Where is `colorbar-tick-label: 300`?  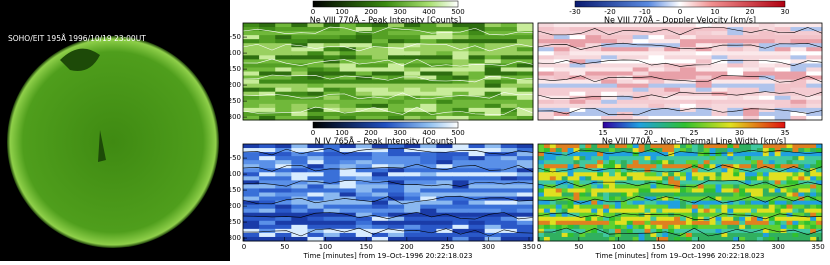
colorbar-tick-label: 300 is located at coordinates (399, 133).